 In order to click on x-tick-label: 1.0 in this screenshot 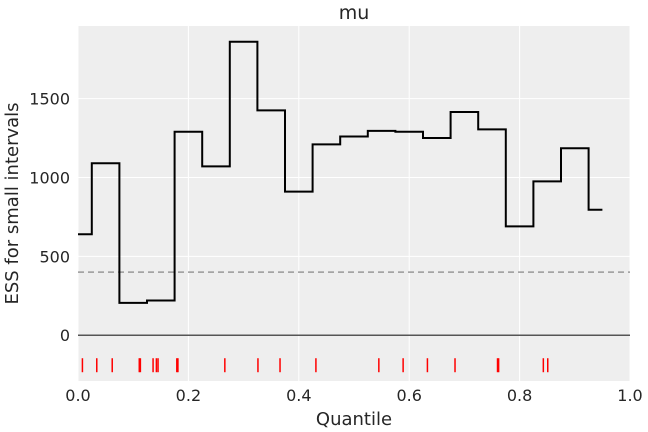, I will do `click(629, 395)`.